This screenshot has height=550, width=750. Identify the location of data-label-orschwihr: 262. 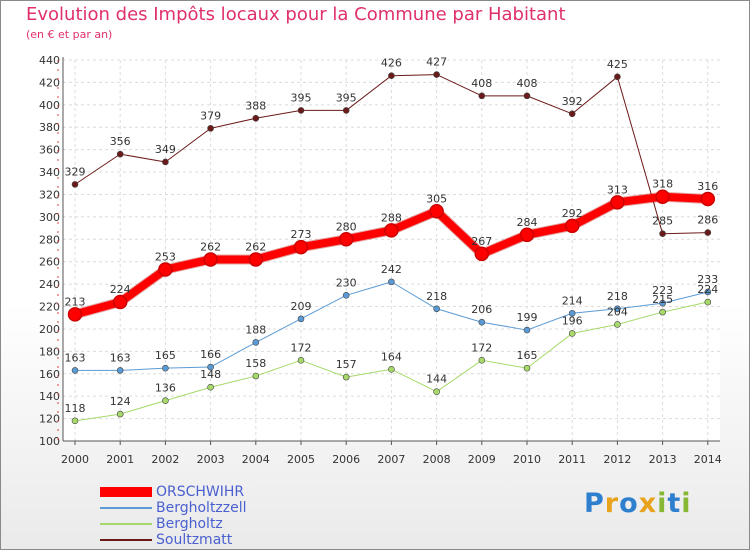
(255, 246).